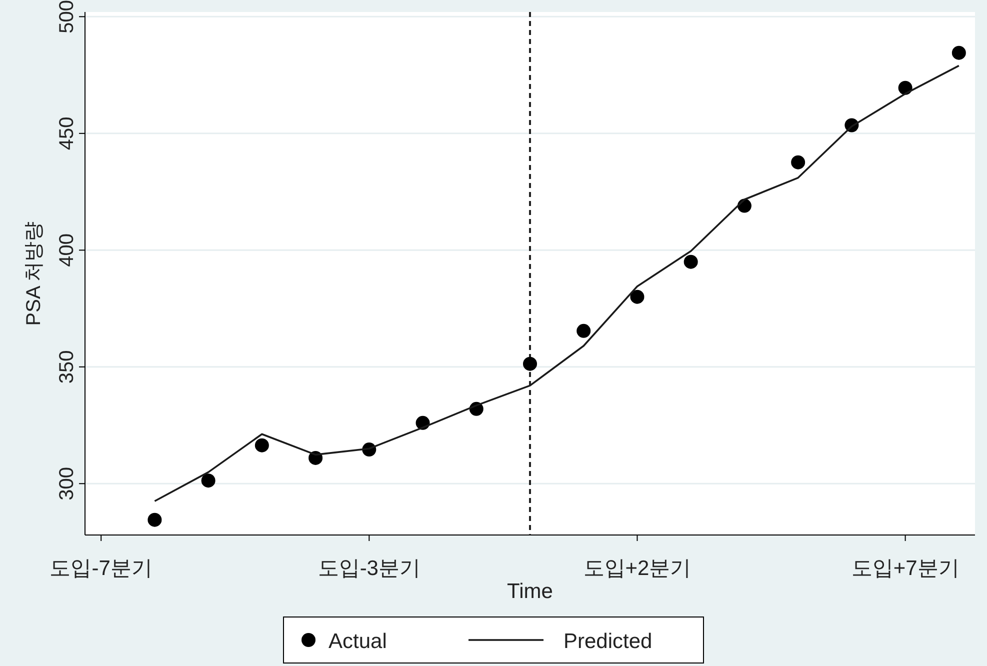 The image size is (987, 666). What do you see at coordinates (34, 273) in the screenshot?
I see `y-axis-title: PSA 처방량` at bounding box center [34, 273].